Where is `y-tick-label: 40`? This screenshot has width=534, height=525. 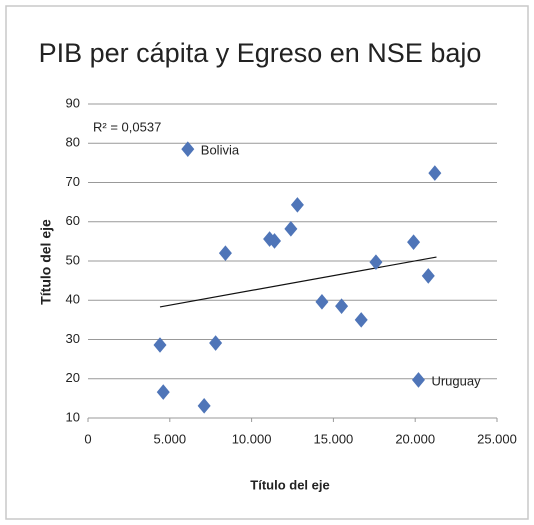
y-tick-label: 40 is located at coordinates (73, 299).